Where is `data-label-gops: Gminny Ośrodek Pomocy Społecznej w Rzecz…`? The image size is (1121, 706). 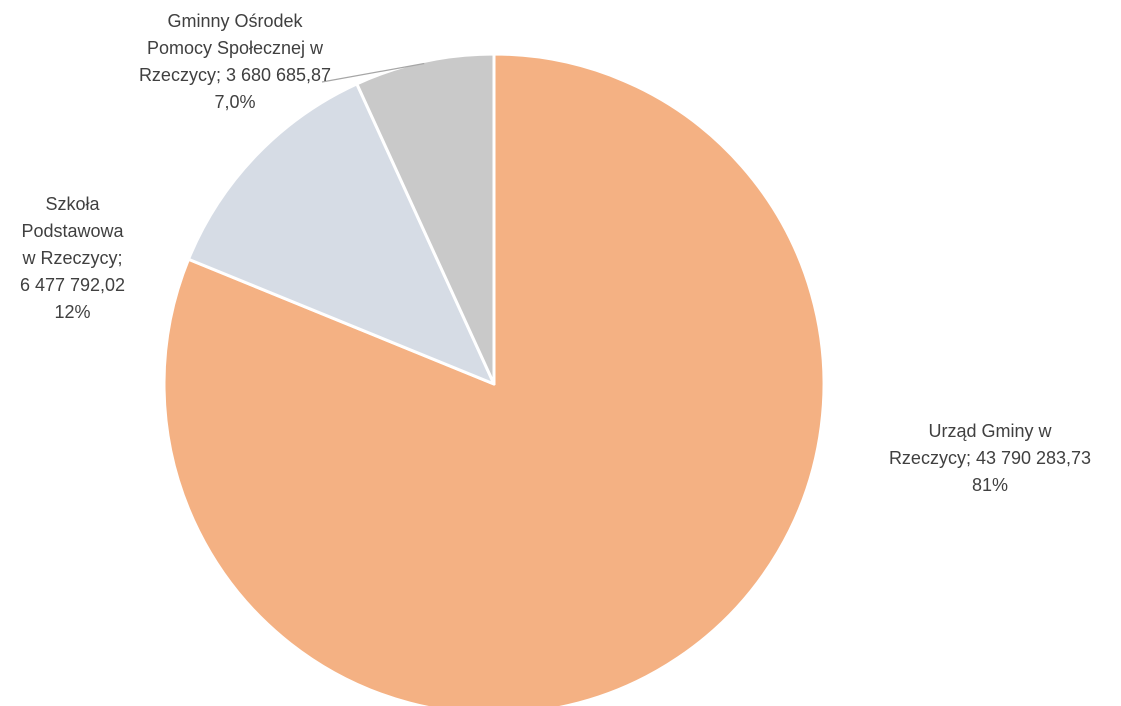 data-label-gops: Gminny Ośrodek Pomocy Społecznej w Rzecz… is located at coordinates (235, 62).